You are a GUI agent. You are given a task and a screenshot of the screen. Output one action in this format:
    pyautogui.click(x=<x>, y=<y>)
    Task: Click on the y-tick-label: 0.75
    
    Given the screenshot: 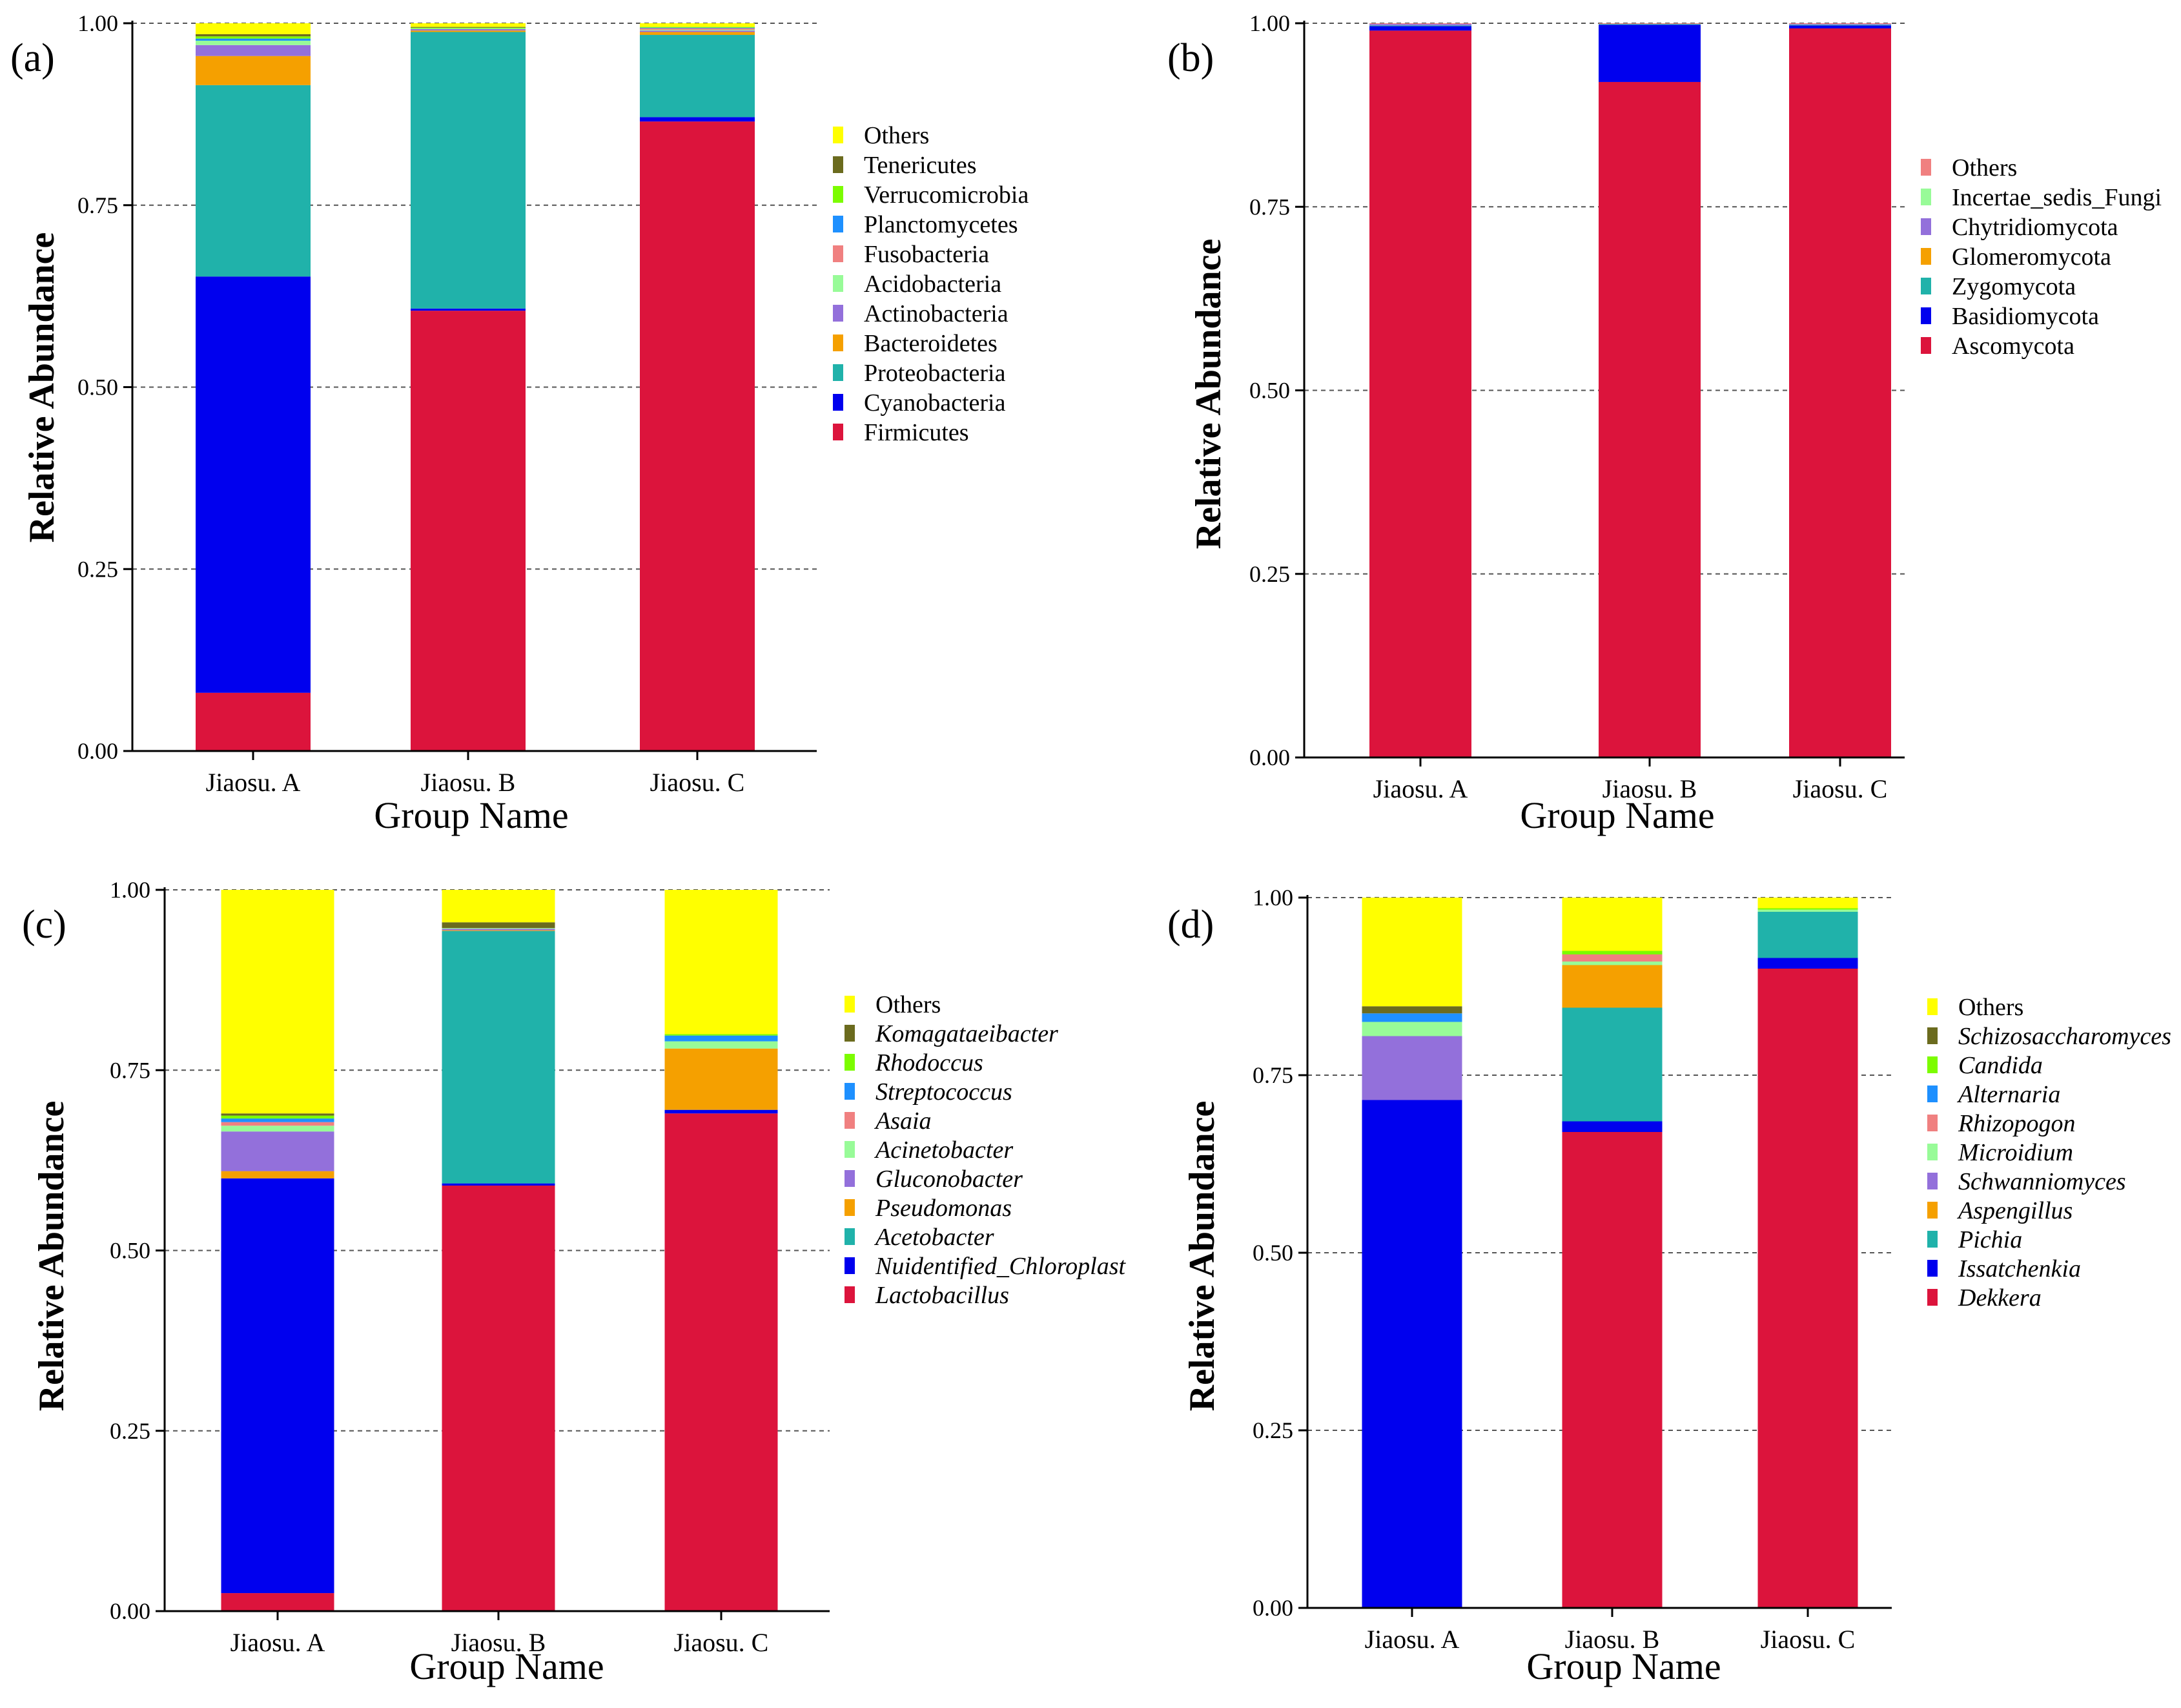 What is the action you would take?
    pyautogui.click(x=1273, y=1075)
    